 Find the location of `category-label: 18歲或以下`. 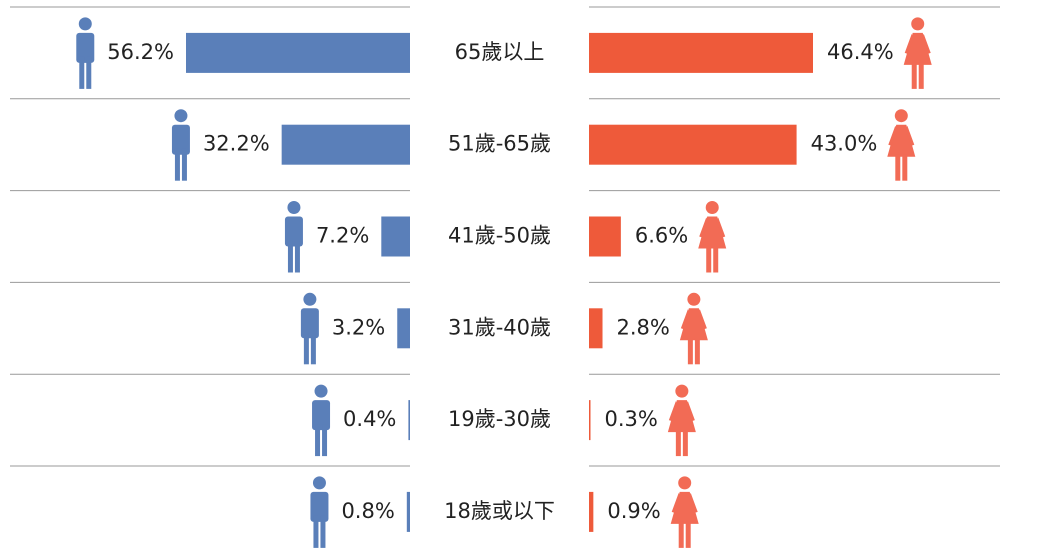

category-label: 18歲或以下 is located at coordinates (499, 511).